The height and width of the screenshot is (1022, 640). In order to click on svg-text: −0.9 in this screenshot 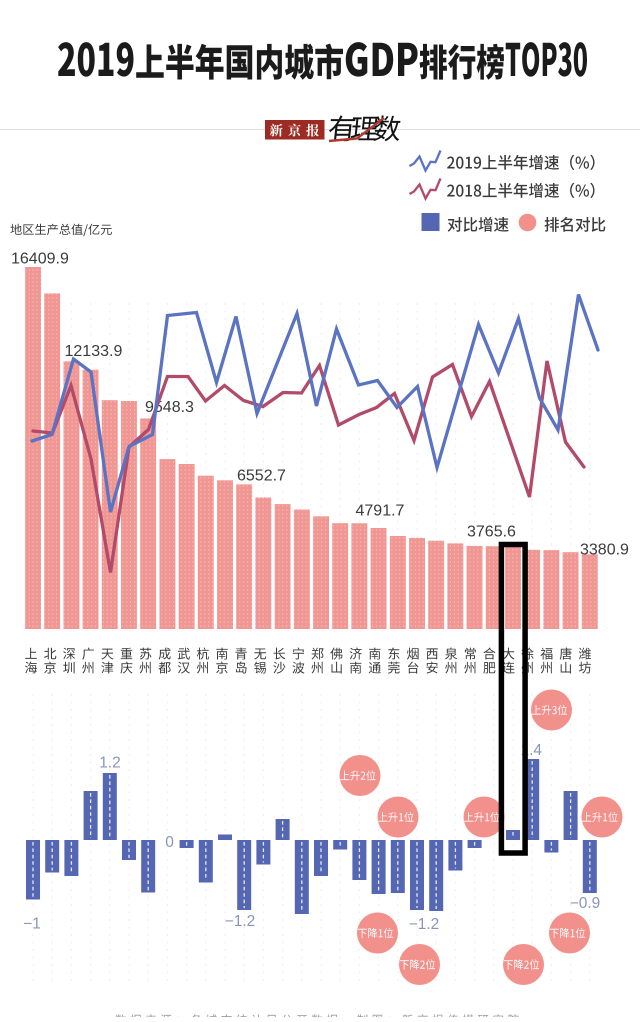, I will do `click(585, 903)`.